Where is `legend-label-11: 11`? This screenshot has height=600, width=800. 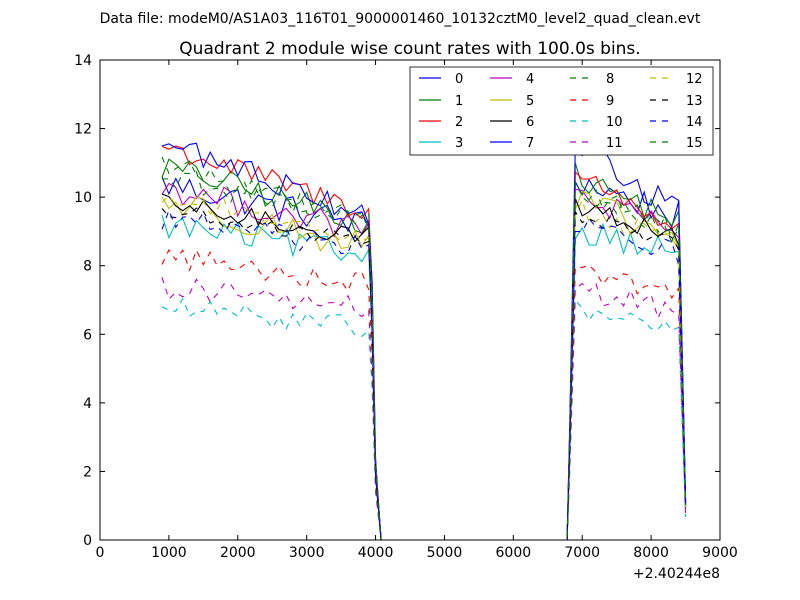
legend-label-11: 11 is located at coordinates (614, 143).